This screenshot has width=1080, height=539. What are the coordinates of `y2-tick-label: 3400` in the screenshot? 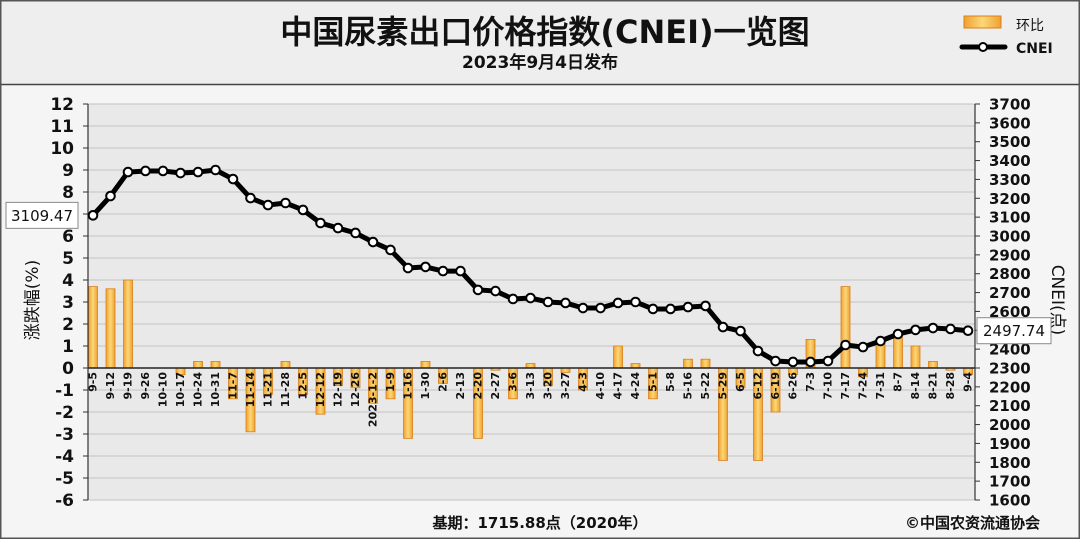 It's located at (1010, 161).